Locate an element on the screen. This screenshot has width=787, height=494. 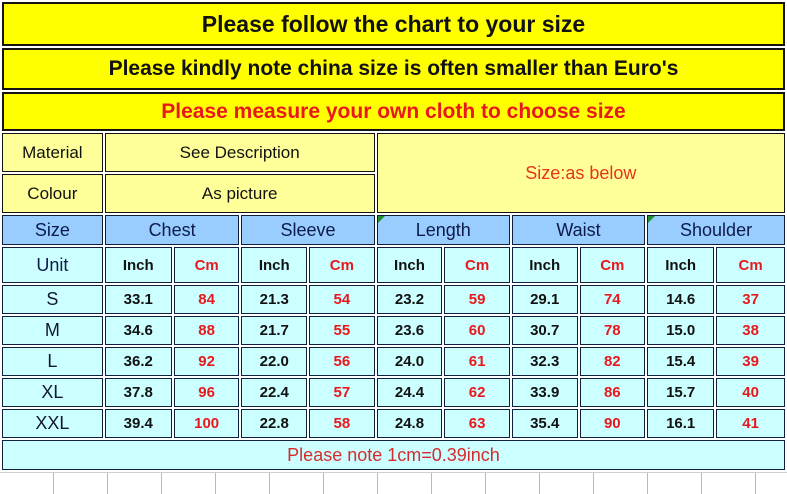
chest-cm-cell: 100 is located at coordinates (206, 423).